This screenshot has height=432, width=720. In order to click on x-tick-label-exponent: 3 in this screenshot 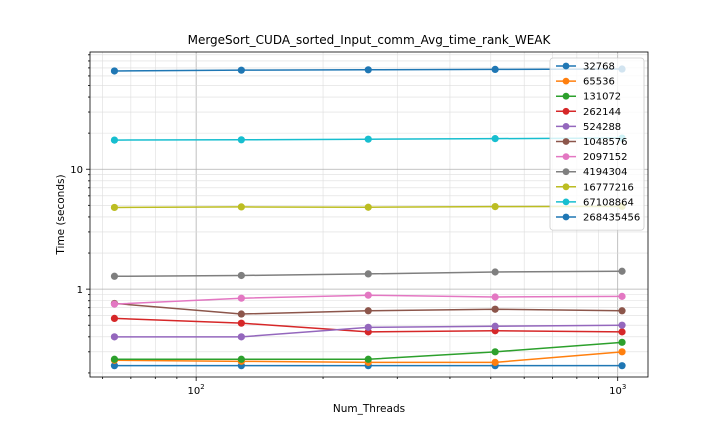, I will do `click(624, 387)`.